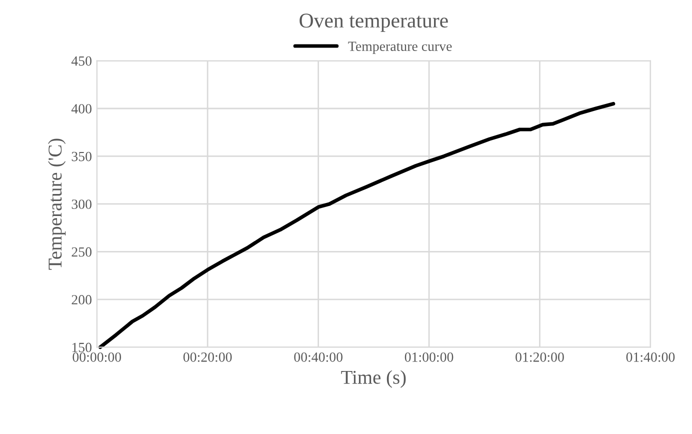 The width and height of the screenshot is (692, 434). What do you see at coordinates (400, 48) in the screenshot?
I see `legend-label: Temperature curve` at bounding box center [400, 48].